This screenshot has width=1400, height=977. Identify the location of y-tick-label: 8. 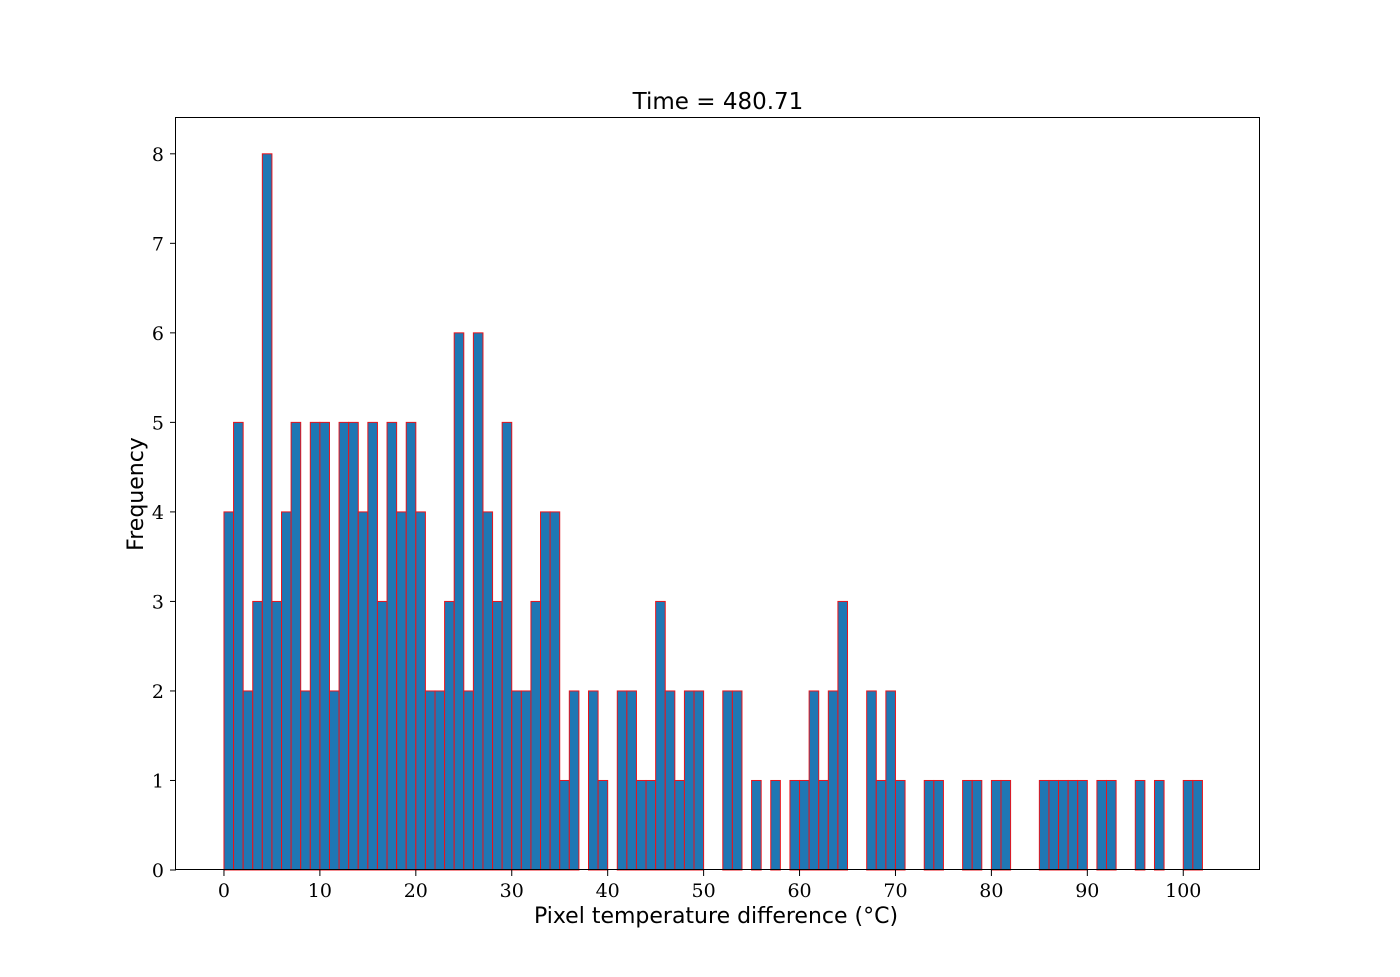
(158, 155).